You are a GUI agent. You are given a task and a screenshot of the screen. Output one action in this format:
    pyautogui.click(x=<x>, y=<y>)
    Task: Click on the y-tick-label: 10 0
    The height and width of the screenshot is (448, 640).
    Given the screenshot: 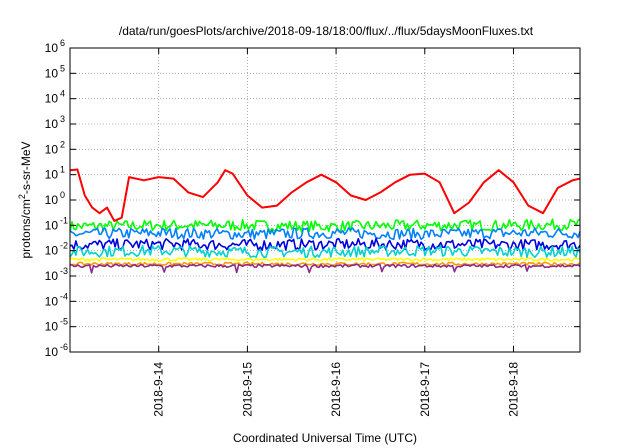 What is the action you would take?
    pyautogui.click(x=55, y=198)
    